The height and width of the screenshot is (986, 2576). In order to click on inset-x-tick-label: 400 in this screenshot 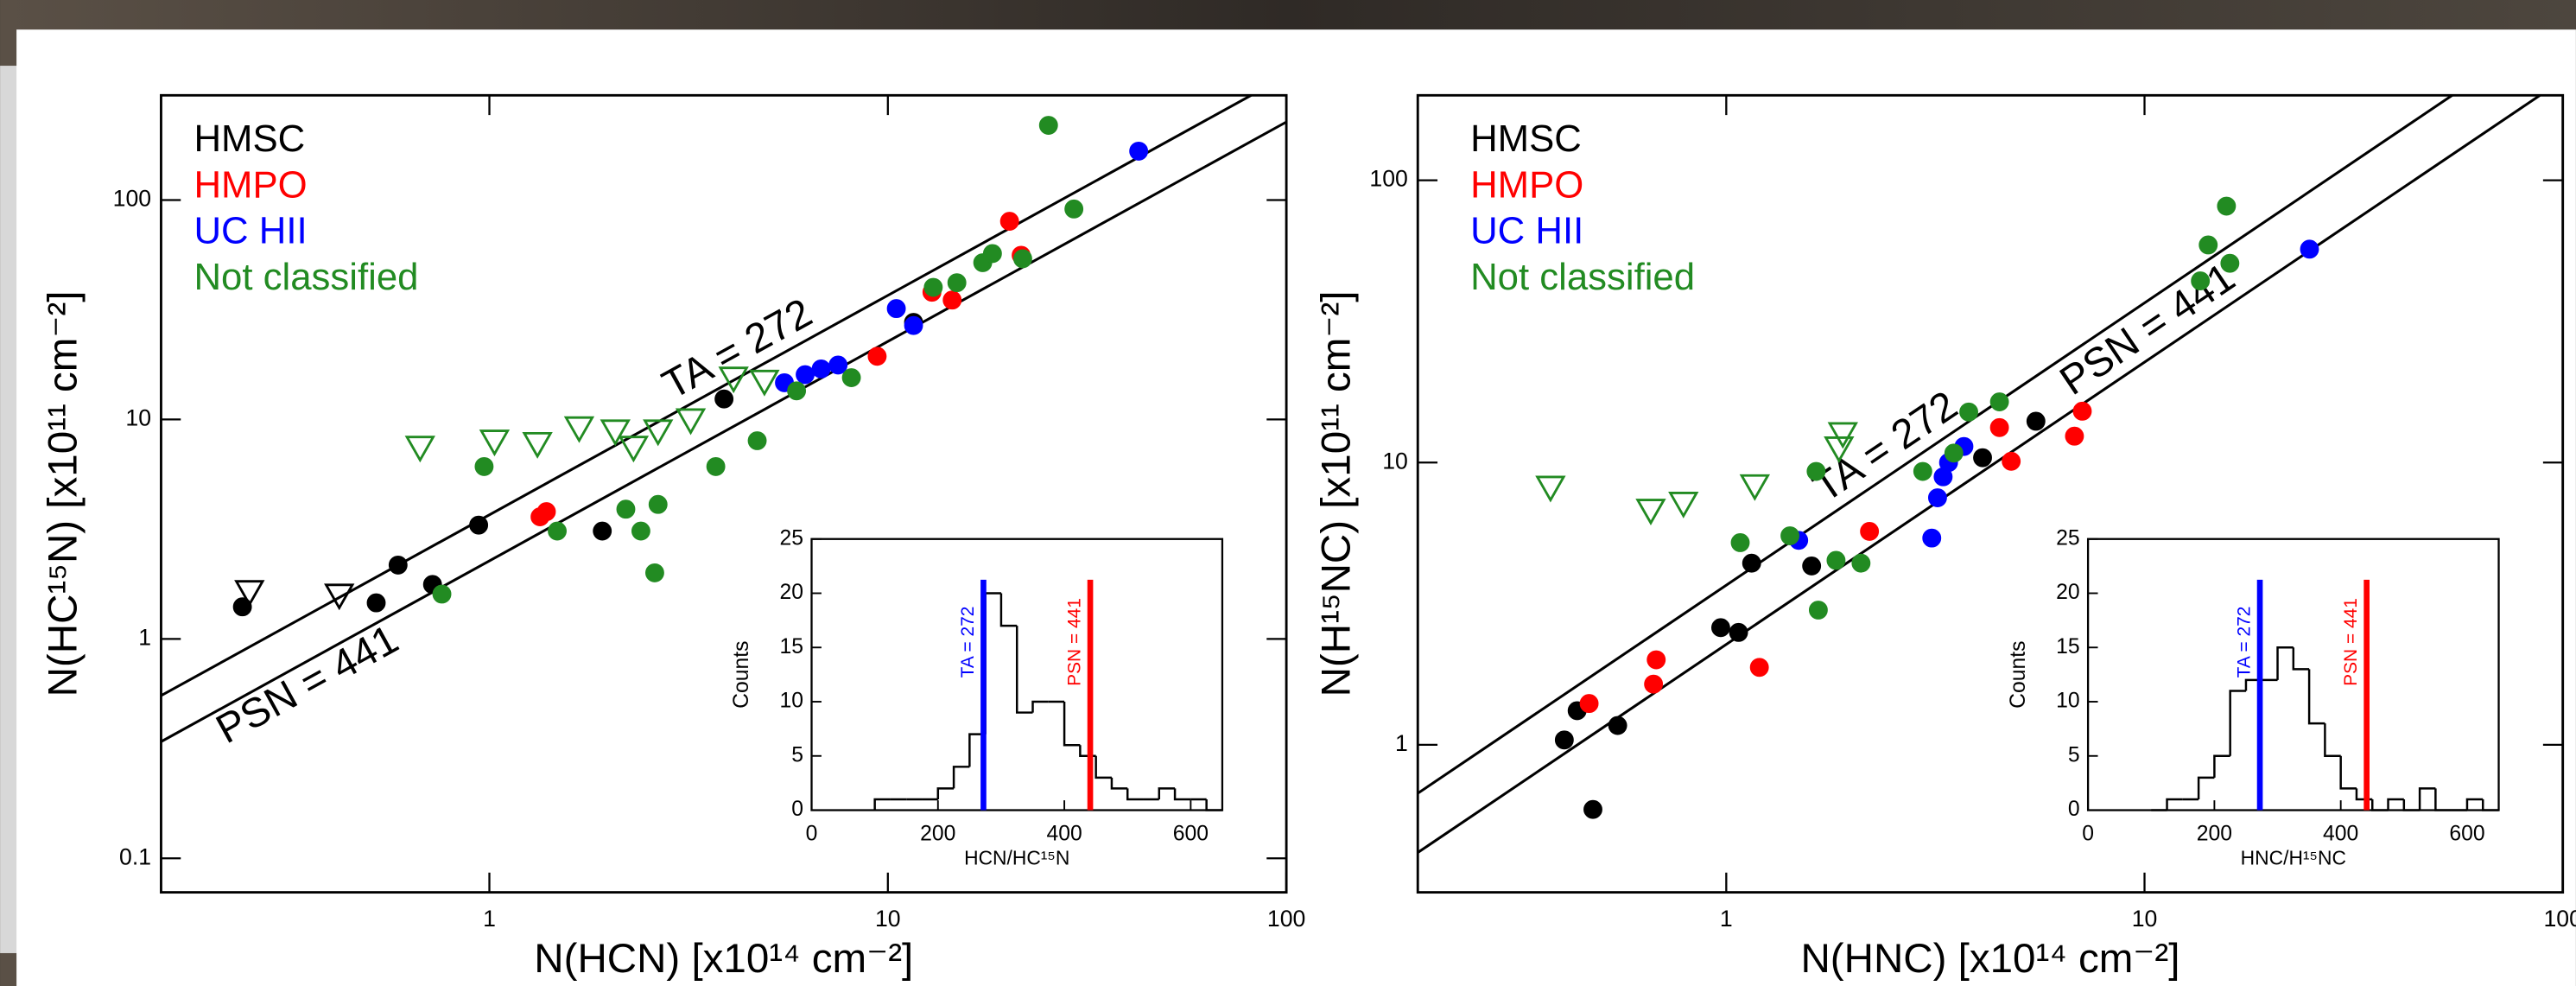, I will do `click(2340, 834)`.